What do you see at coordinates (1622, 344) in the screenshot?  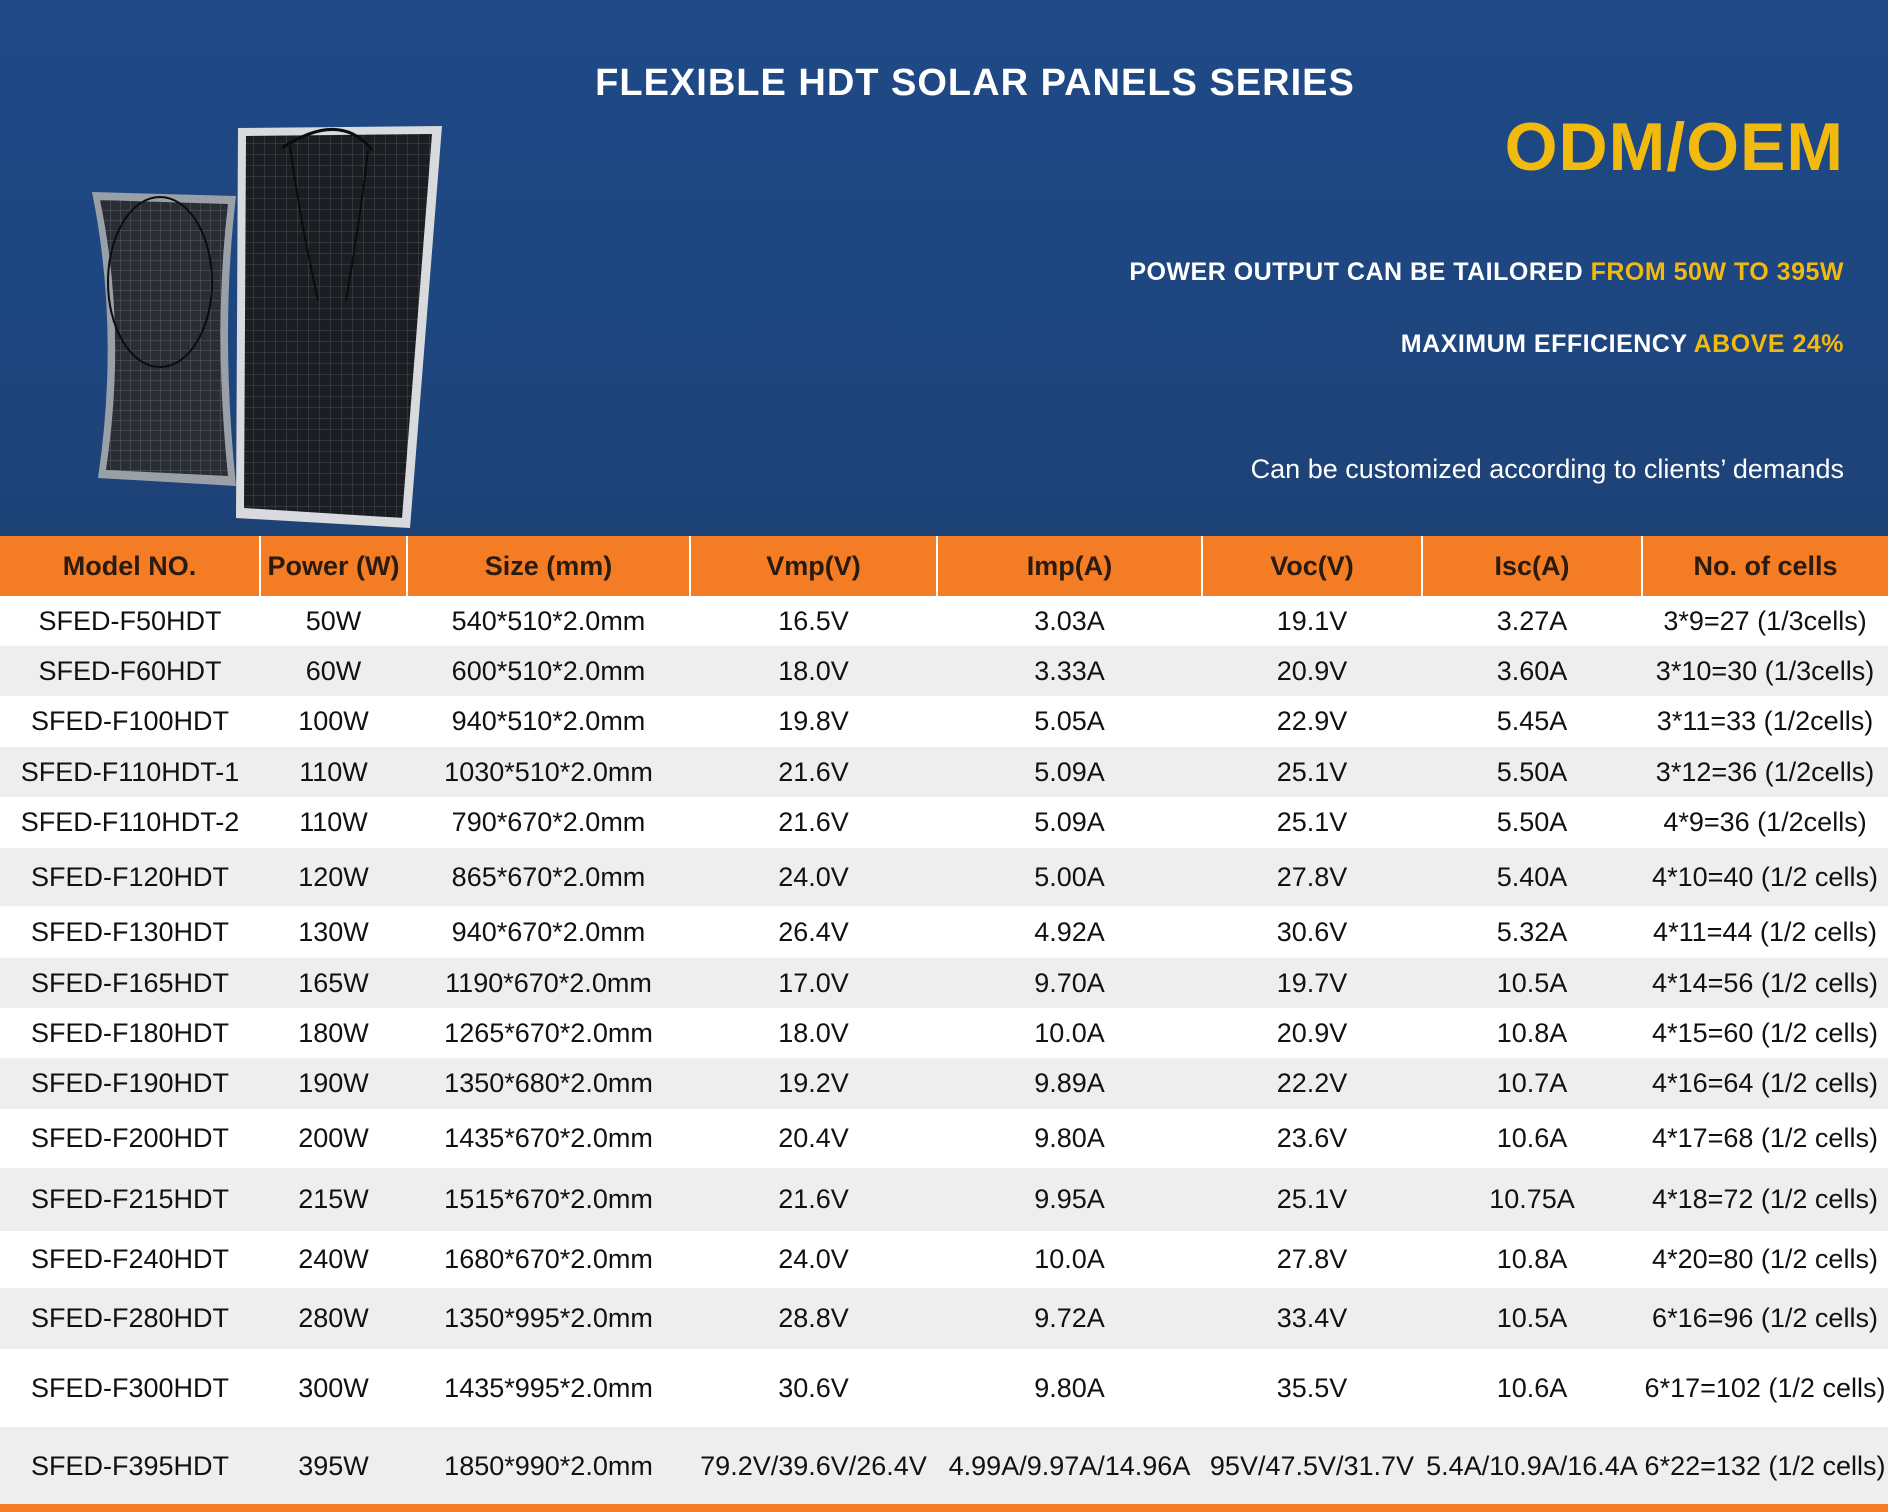 I see `efficiency-tagline: MAXIMUM EFFICIENCY ABOVE 24%` at bounding box center [1622, 344].